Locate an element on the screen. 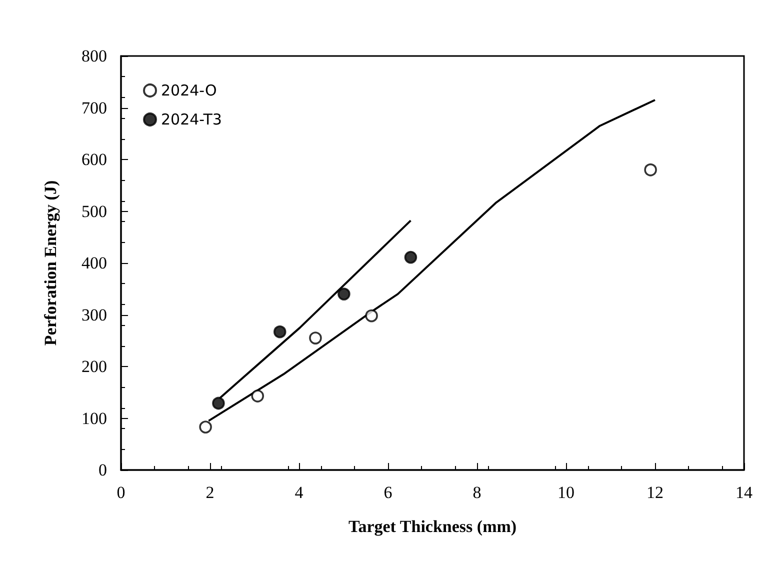 This screenshot has height=576, width=768. x-tick-label: 10 is located at coordinates (566, 492).